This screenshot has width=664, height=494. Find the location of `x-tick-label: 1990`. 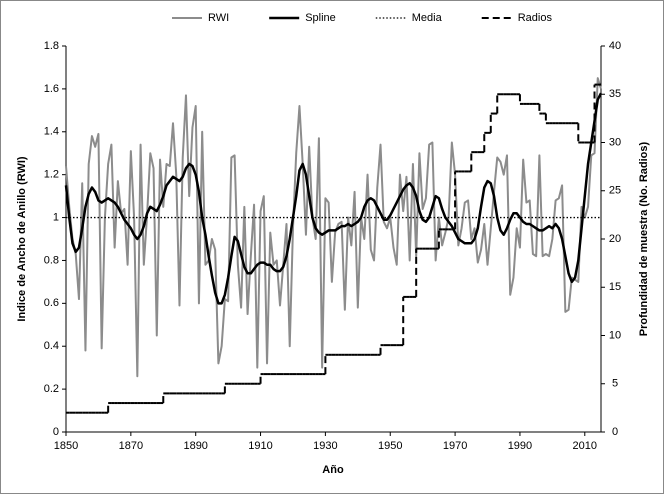

x-tick-label: 1990 is located at coordinates (520, 446).